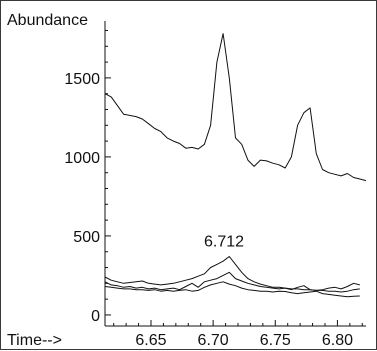 This screenshot has width=377, height=351. I want to click on y-axis-label: Abundance, so click(47, 20).